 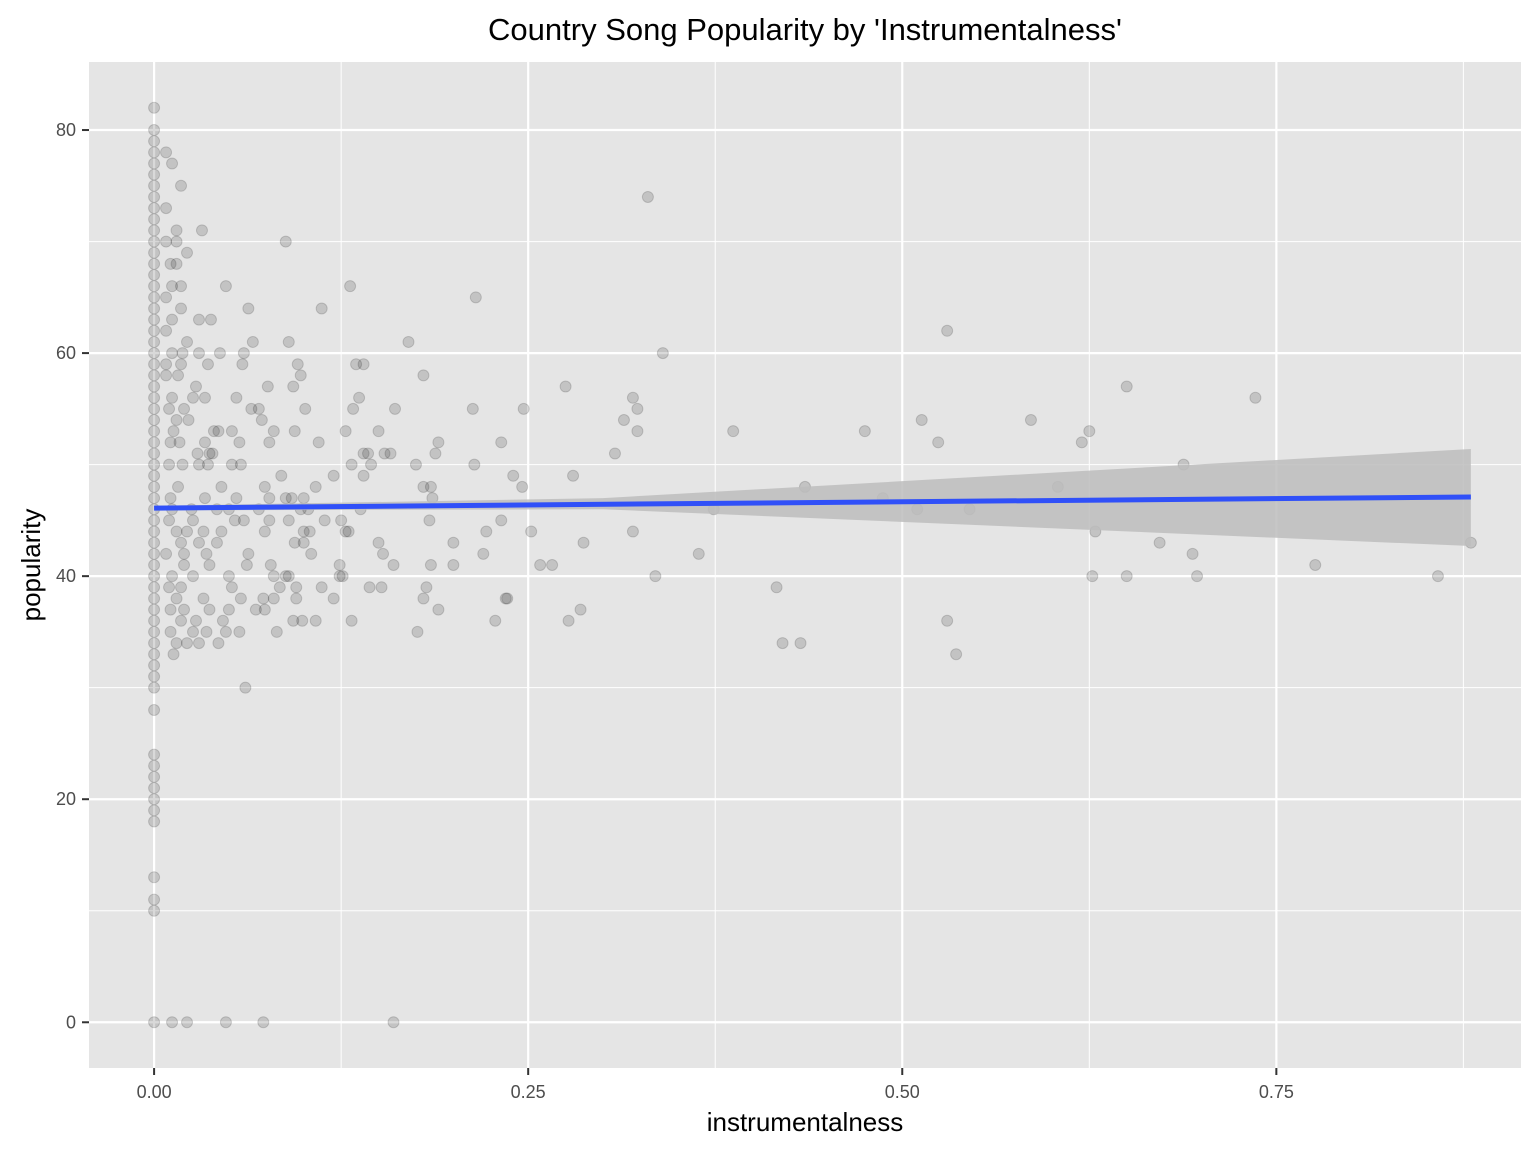 I want to click on x-tick-label: 0.25, so click(x=528, y=1092).